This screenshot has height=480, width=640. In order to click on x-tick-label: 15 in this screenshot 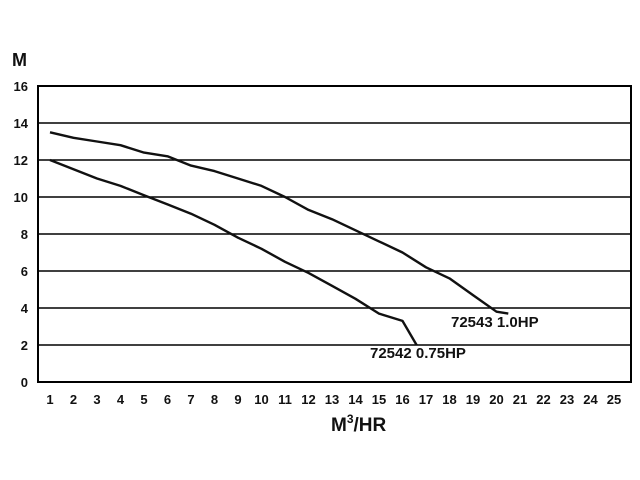, I will do `click(379, 399)`.